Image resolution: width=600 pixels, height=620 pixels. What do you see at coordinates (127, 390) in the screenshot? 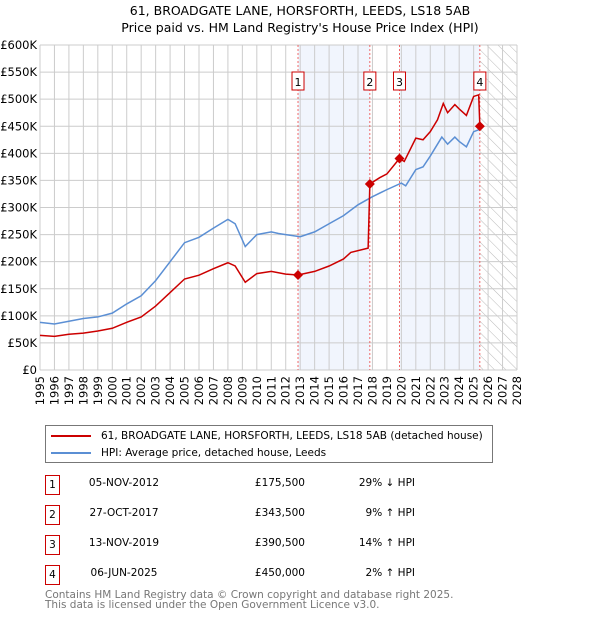
I see `x-tick-label: 2001` at bounding box center [127, 390].